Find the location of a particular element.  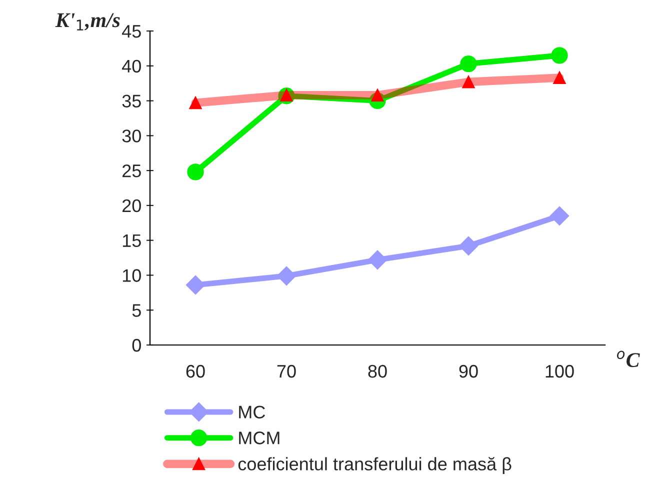

x-tick-label: 80 is located at coordinates (377, 371).